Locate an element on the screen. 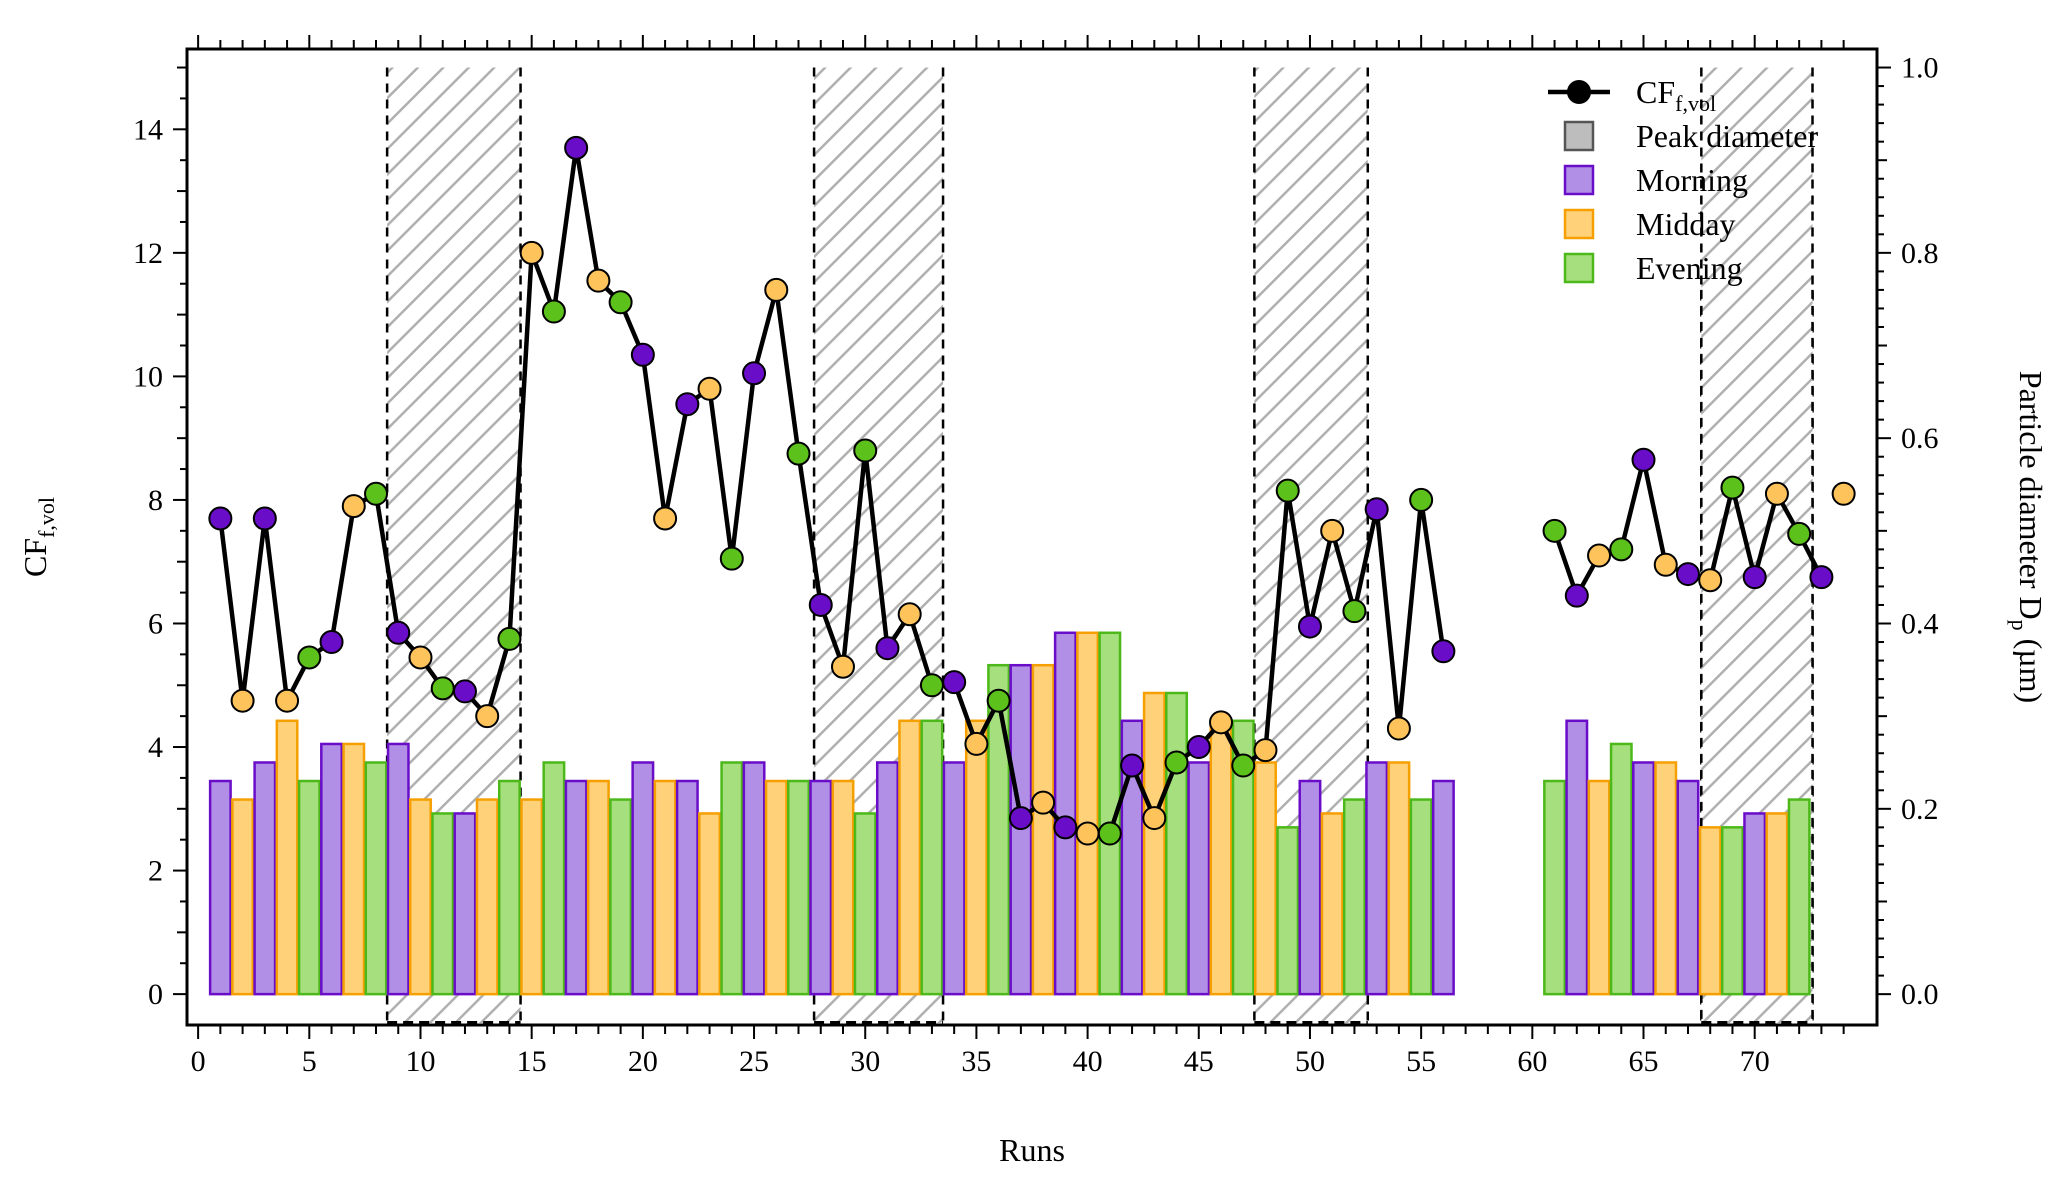  y-left-tick-label-4: 4 is located at coordinates (155, 747).